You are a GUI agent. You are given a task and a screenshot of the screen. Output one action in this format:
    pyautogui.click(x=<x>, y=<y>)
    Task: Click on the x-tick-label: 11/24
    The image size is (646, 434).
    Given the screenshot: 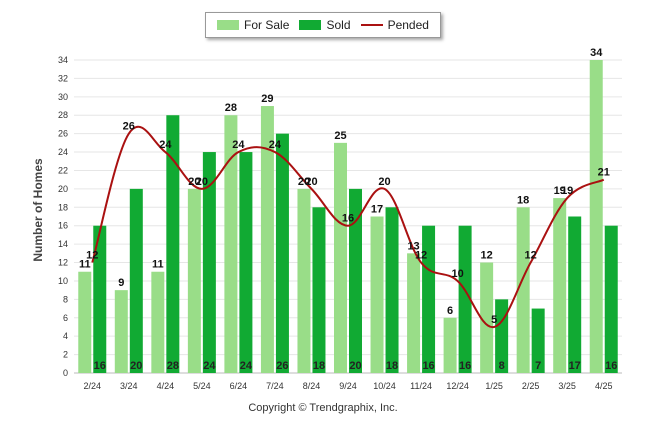 What is the action you would take?
    pyautogui.click(x=421, y=386)
    